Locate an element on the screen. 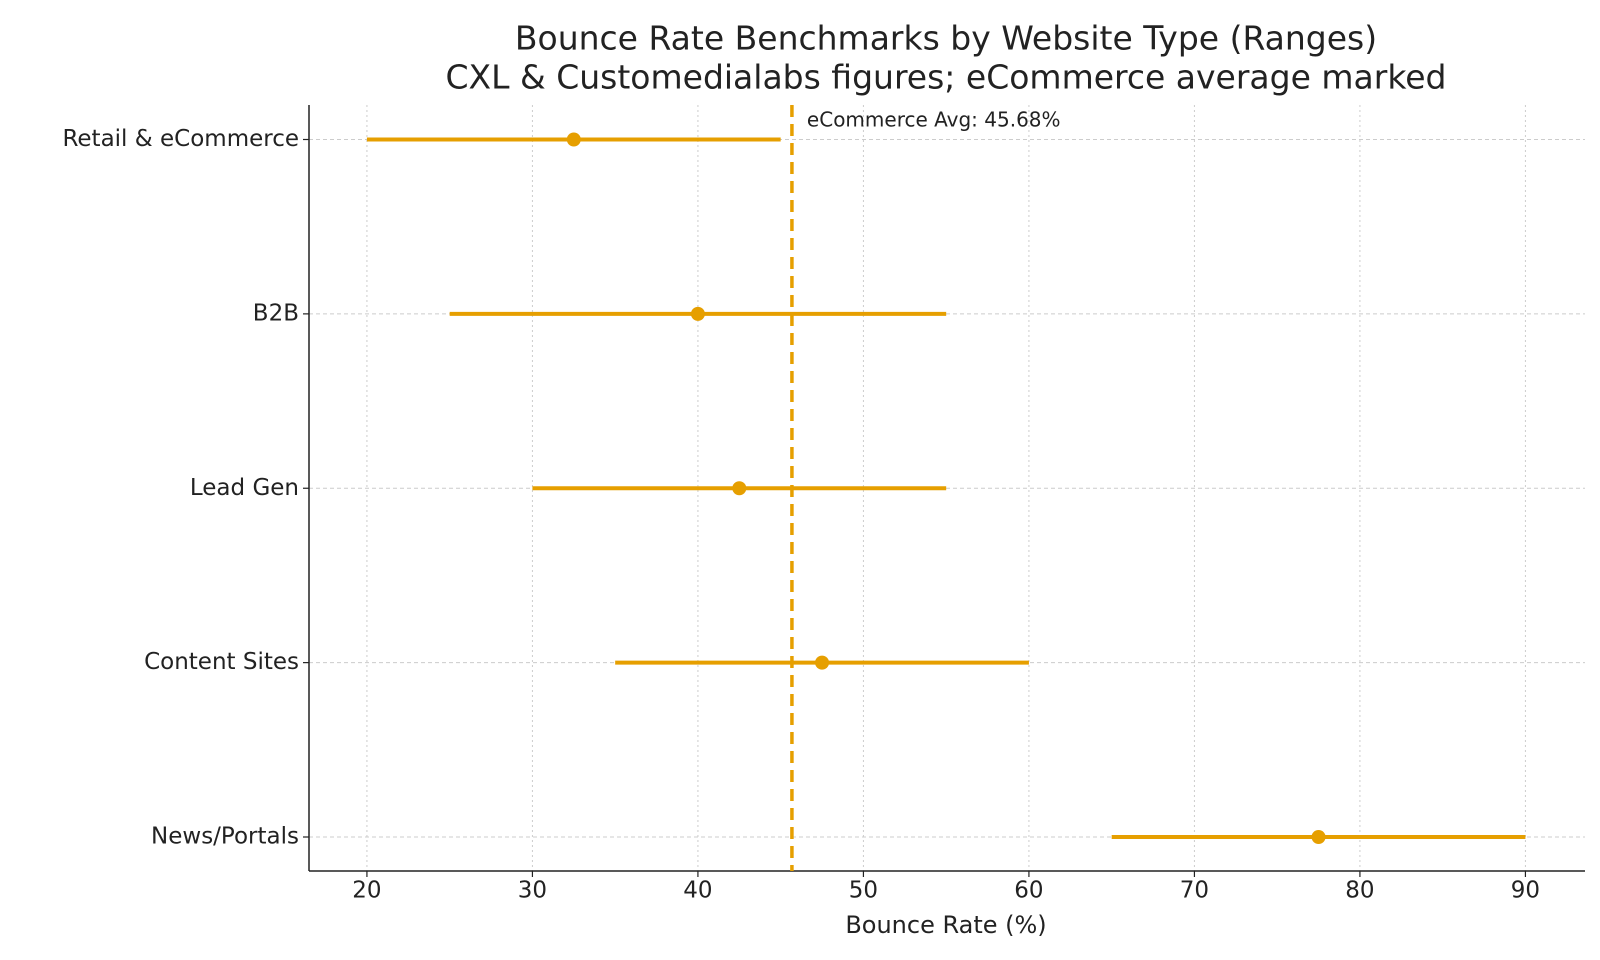 The width and height of the screenshot is (1600, 960). x-tick-label: 50 is located at coordinates (863, 891).